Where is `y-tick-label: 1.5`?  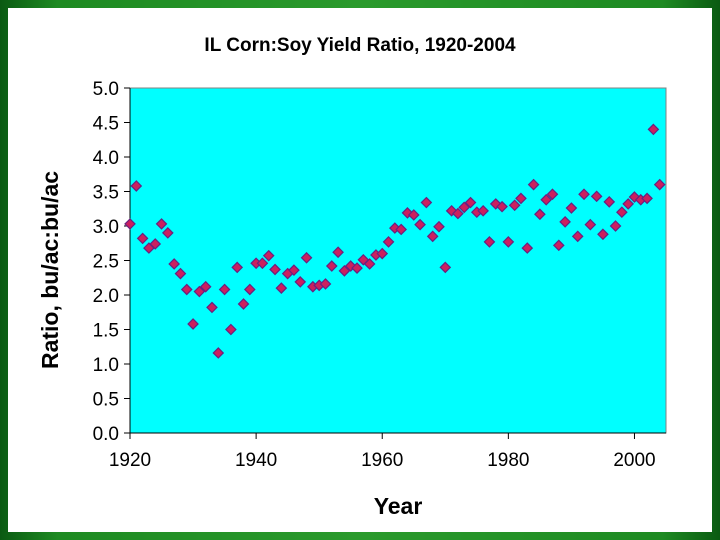
y-tick-label: 1.5 is located at coordinates (106, 331).